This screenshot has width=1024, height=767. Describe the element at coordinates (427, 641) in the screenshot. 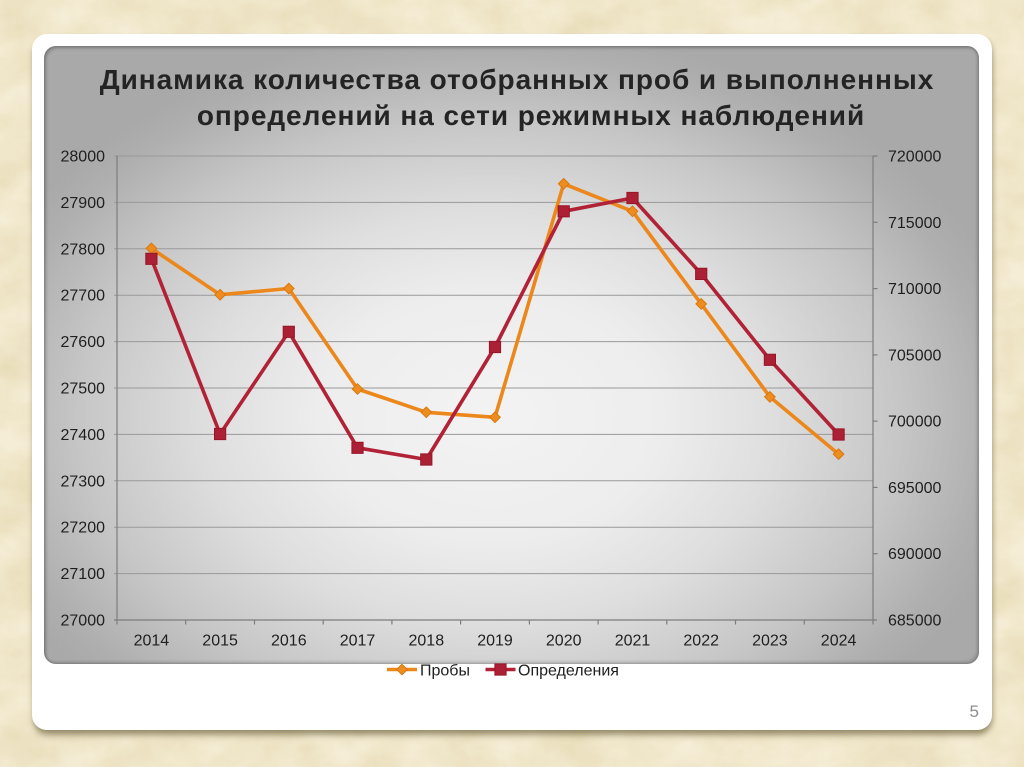

I see `svg-text: 2018` at that location.